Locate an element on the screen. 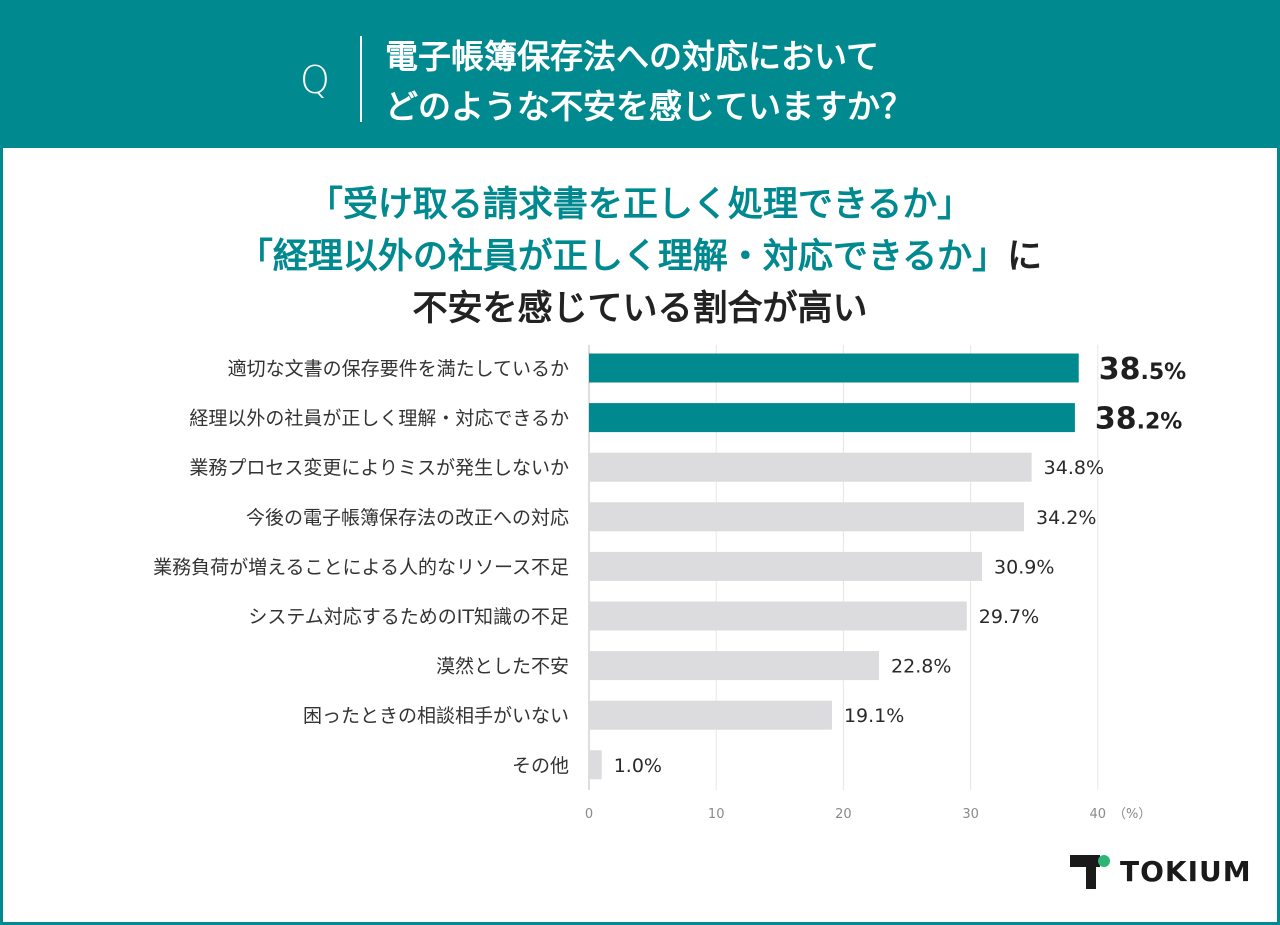 Image resolution: width=1280 pixels, height=925 pixels. value-label: 19.1% is located at coordinates (874, 716).